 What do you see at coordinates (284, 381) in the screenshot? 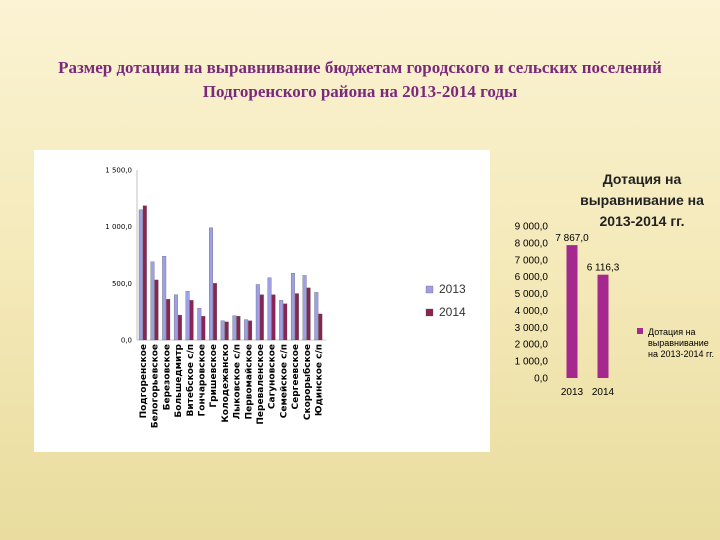
I see `category-label: Семейское с/п` at bounding box center [284, 381].